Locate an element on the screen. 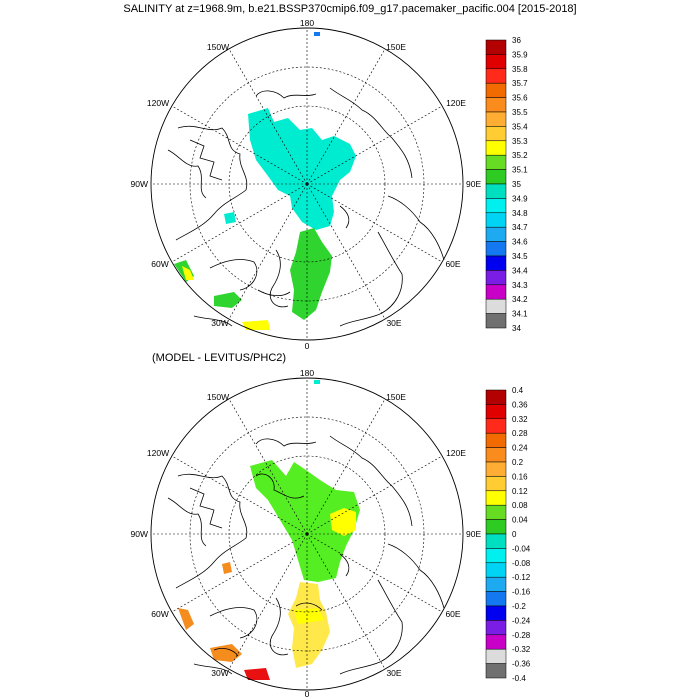 Image resolution: width=700 pixels, height=700 pixels. salinity-colorbar-label: 34.6 is located at coordinates (520, 242).